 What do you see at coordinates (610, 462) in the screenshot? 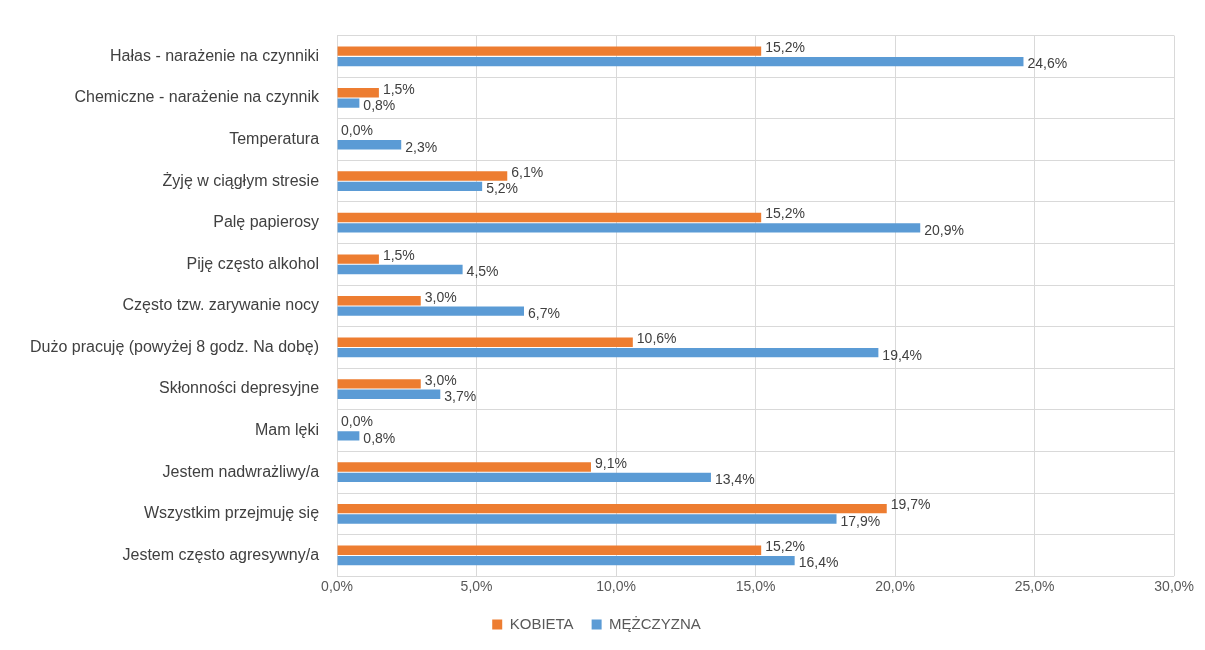
I see `data-label: 9,1%` at bounding box center [610, 462].